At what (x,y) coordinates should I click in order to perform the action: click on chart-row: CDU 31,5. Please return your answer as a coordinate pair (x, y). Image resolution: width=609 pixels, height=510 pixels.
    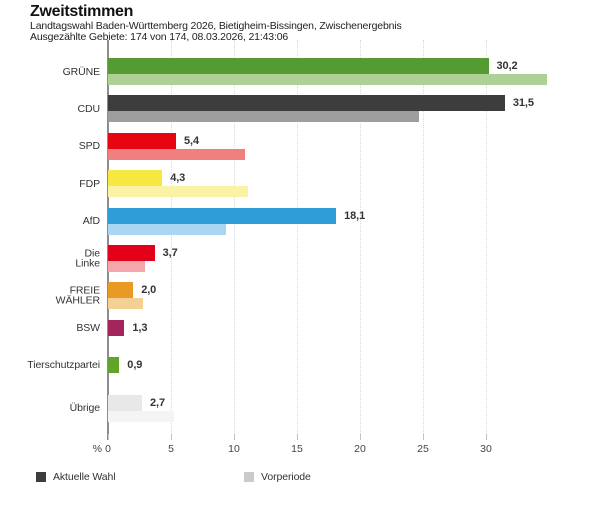
    Looking at the image, I should click on (304, 109).